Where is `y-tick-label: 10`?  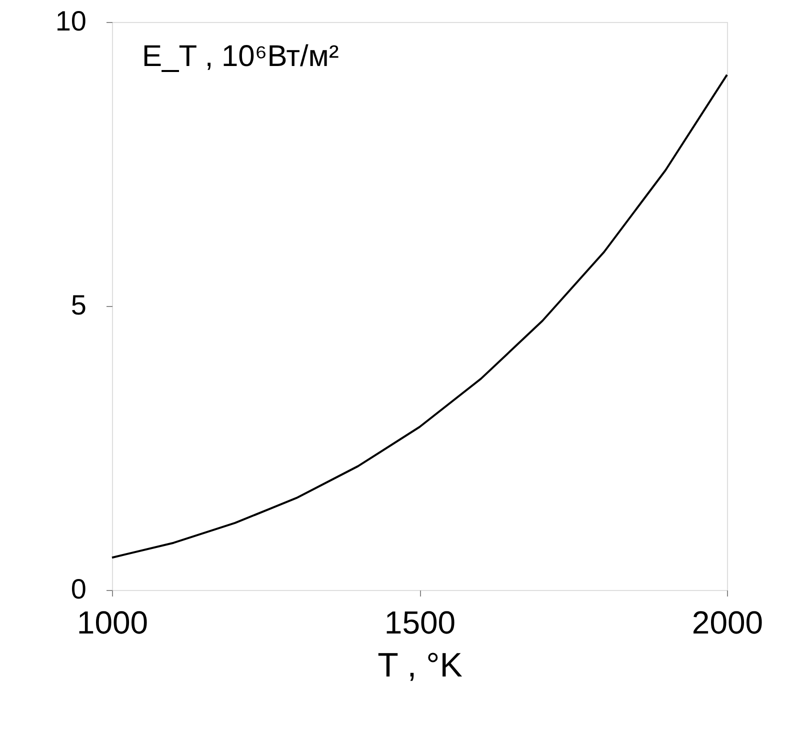
y-tick-label: 10 is located at coordinates (70, 21).